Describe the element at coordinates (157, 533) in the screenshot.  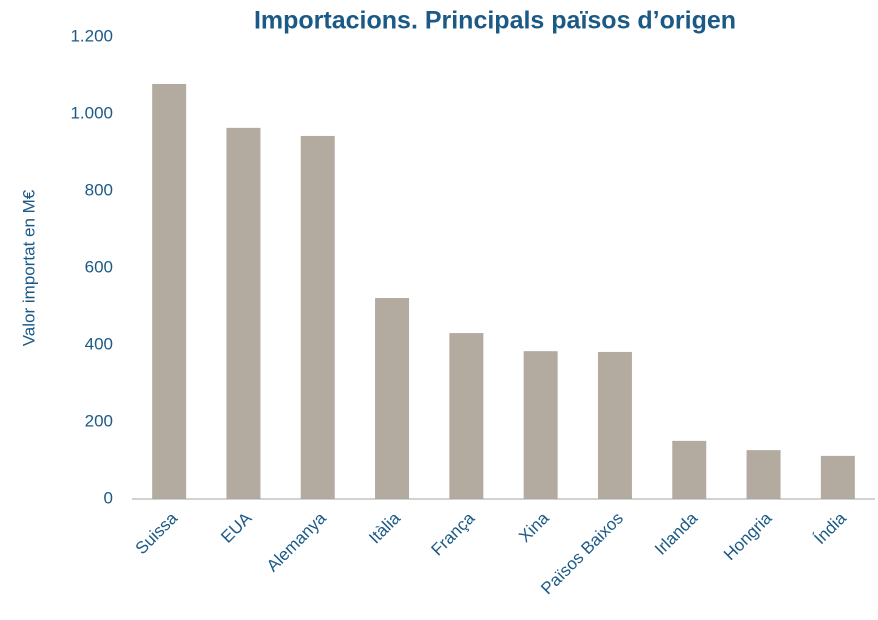
I see `x-tick-label: Suissa` at that location.